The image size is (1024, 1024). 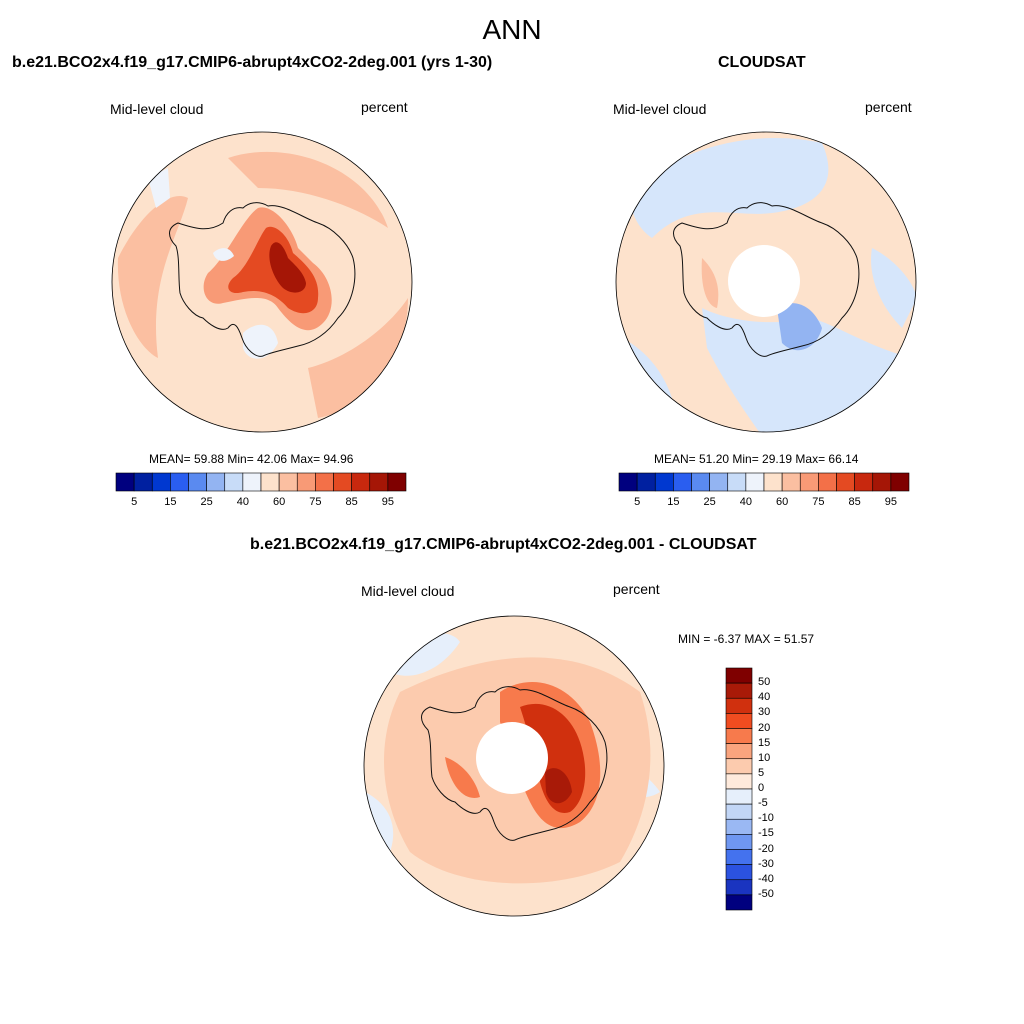 What do you see at coordinates (766, 893) in the screenshot?
I see `diff-colorbar-tick-label: -50` at bounding box center [766, 893].